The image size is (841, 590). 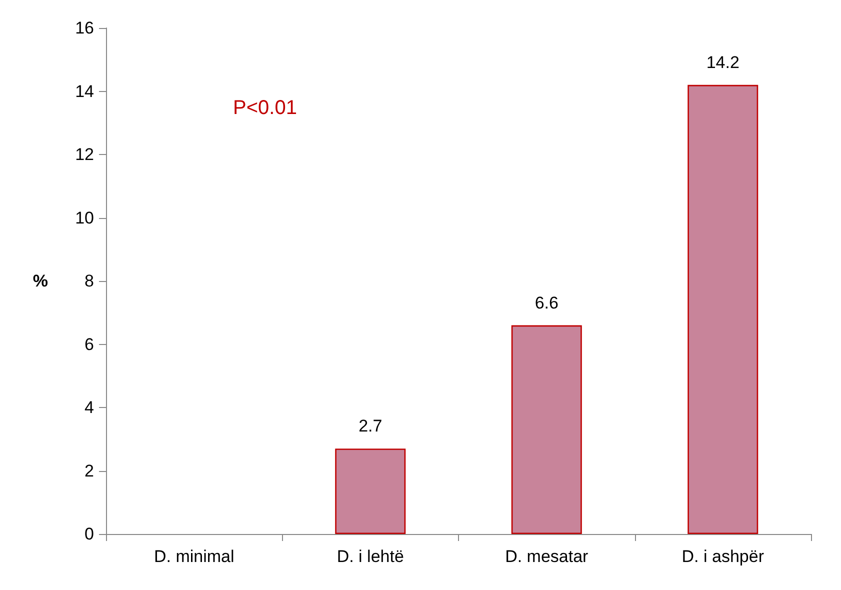 I want to click on y-tick-label: 14, so click(x=84, y=91).